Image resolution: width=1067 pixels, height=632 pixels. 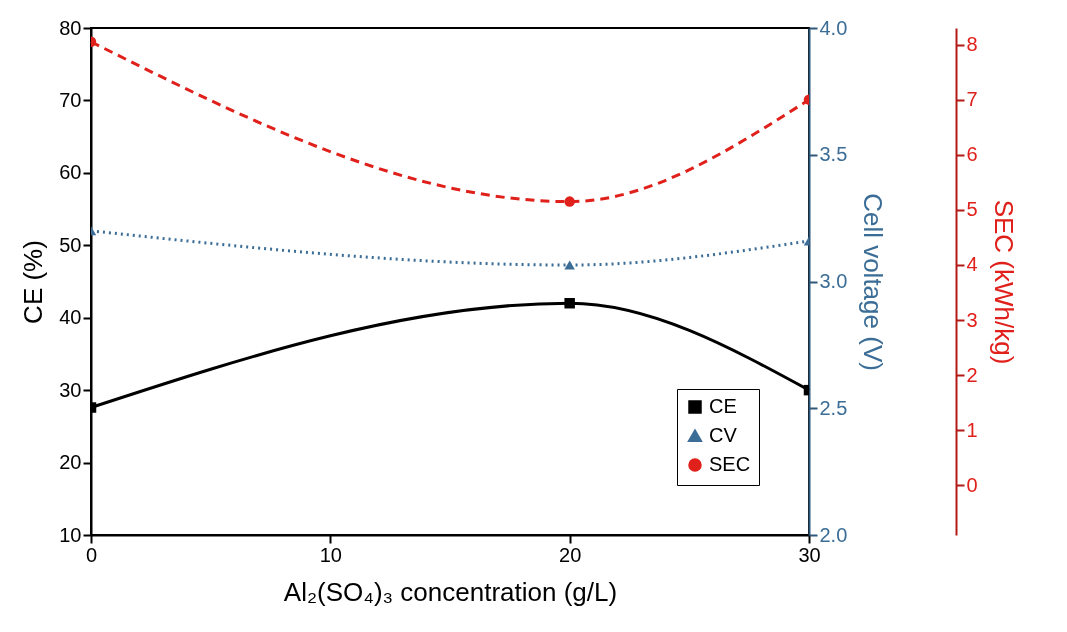 What do you see at coordinates (730, 464) in the screenshot?
I see `legend-label: SEC` at bounding box center [730, 464].